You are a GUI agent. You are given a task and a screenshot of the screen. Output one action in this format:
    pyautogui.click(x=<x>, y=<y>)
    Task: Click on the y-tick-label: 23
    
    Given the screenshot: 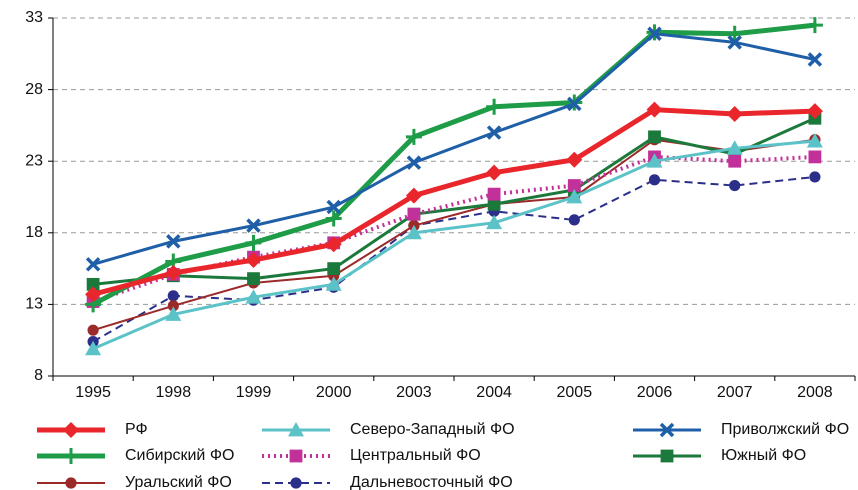 What is the action you would take?
    pyautogui.click(x=34, y=160)
    